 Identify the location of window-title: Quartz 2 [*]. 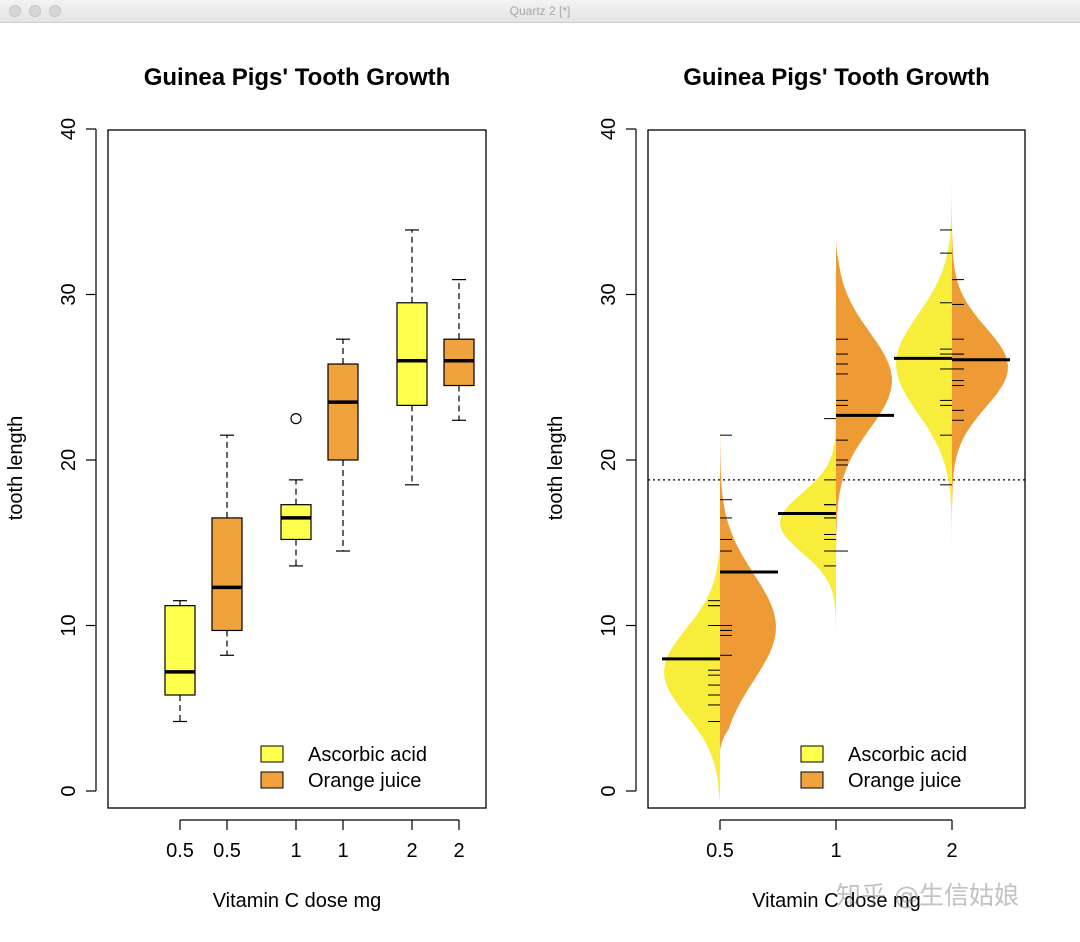
(540, 11).